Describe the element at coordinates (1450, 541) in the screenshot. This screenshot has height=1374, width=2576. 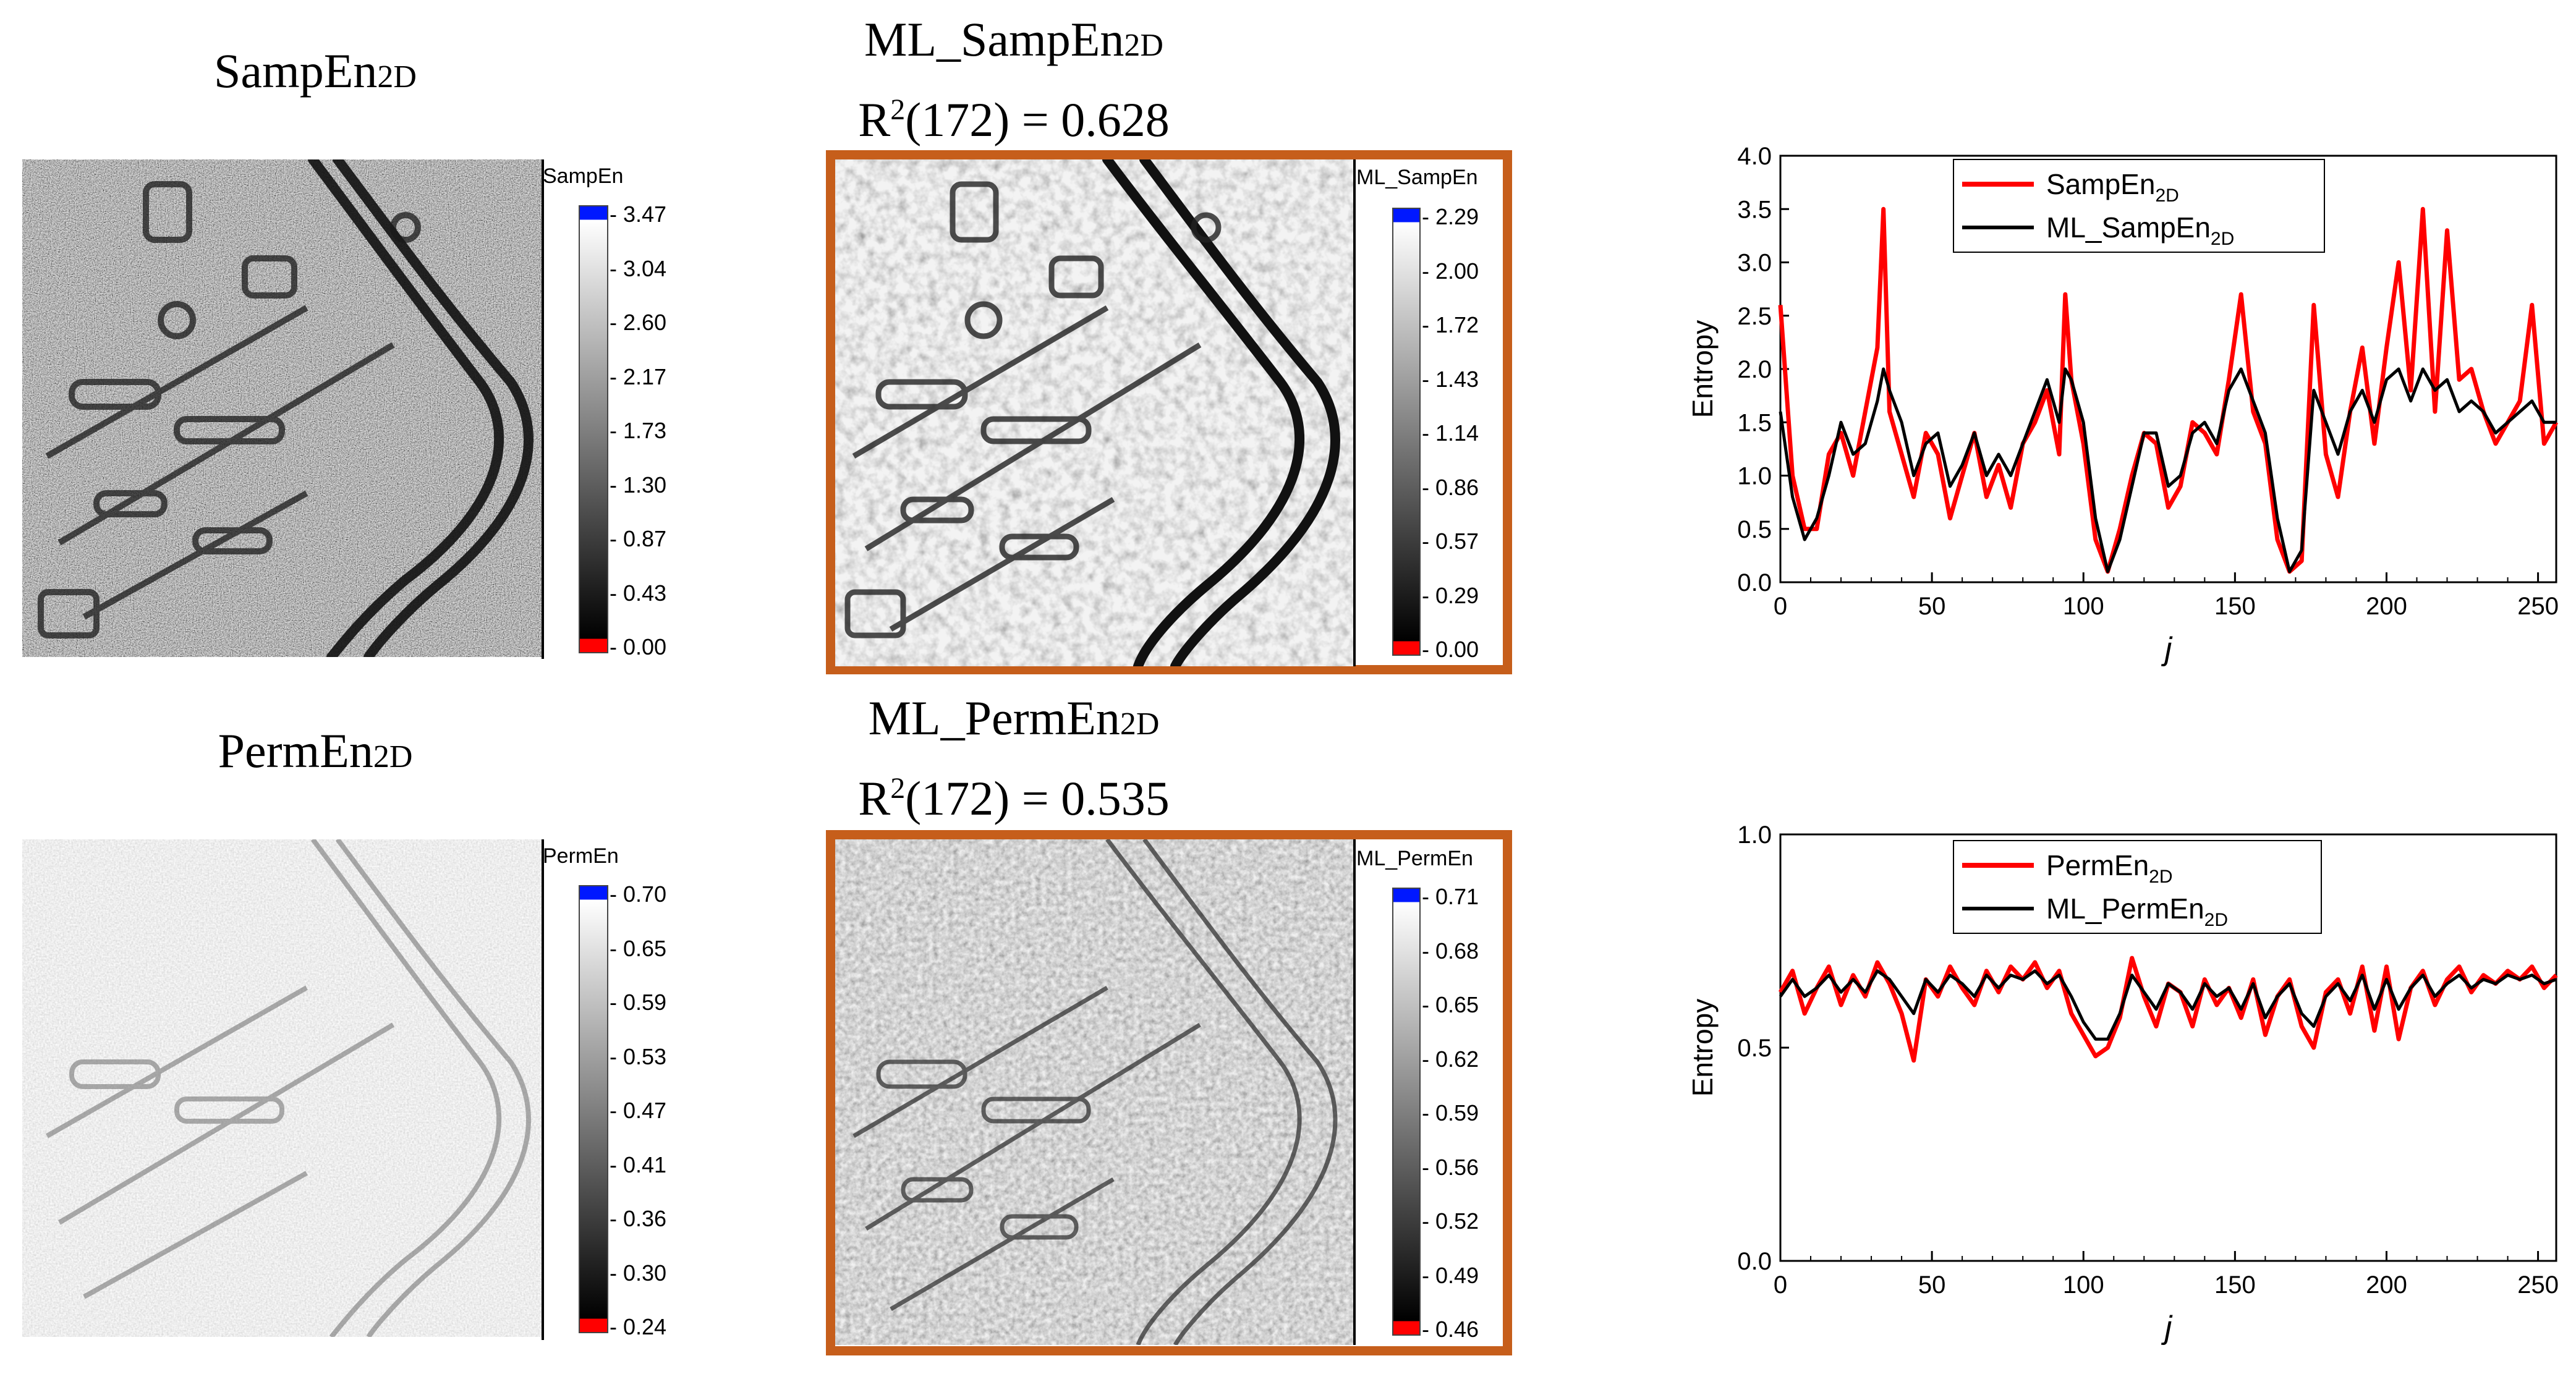
I see `samp-mid-tick: - 0.57` at that location.